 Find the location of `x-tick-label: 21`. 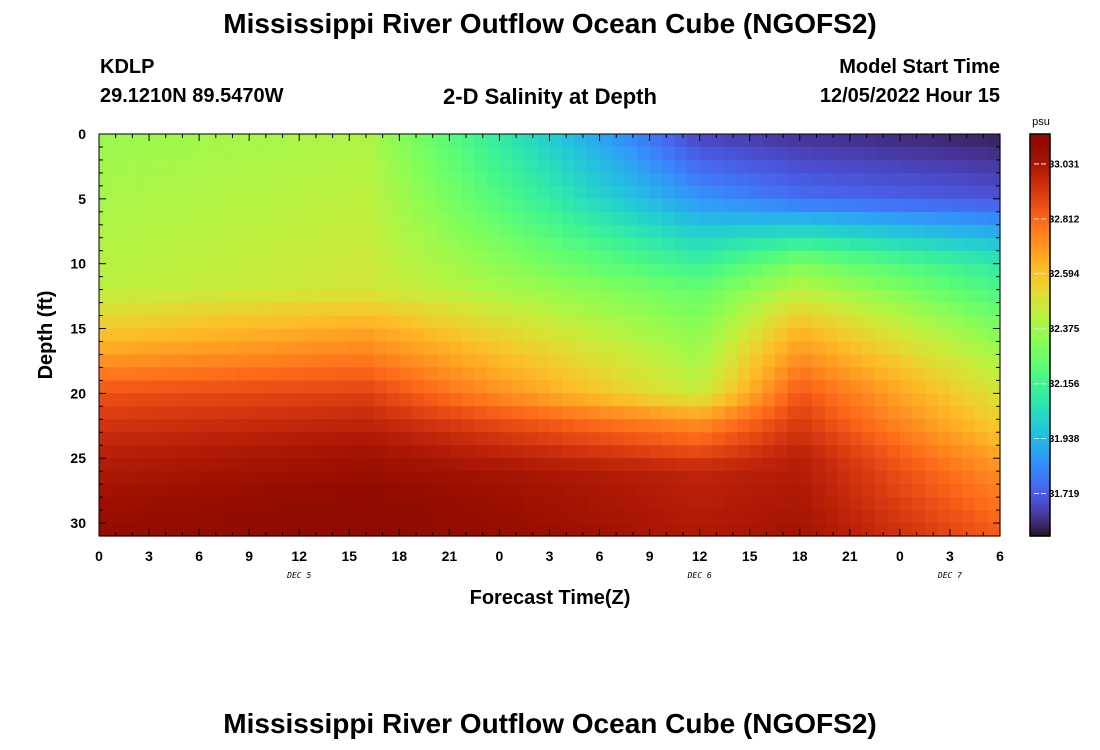

x-tick-label: 21 is located at coordinates (850, 556).